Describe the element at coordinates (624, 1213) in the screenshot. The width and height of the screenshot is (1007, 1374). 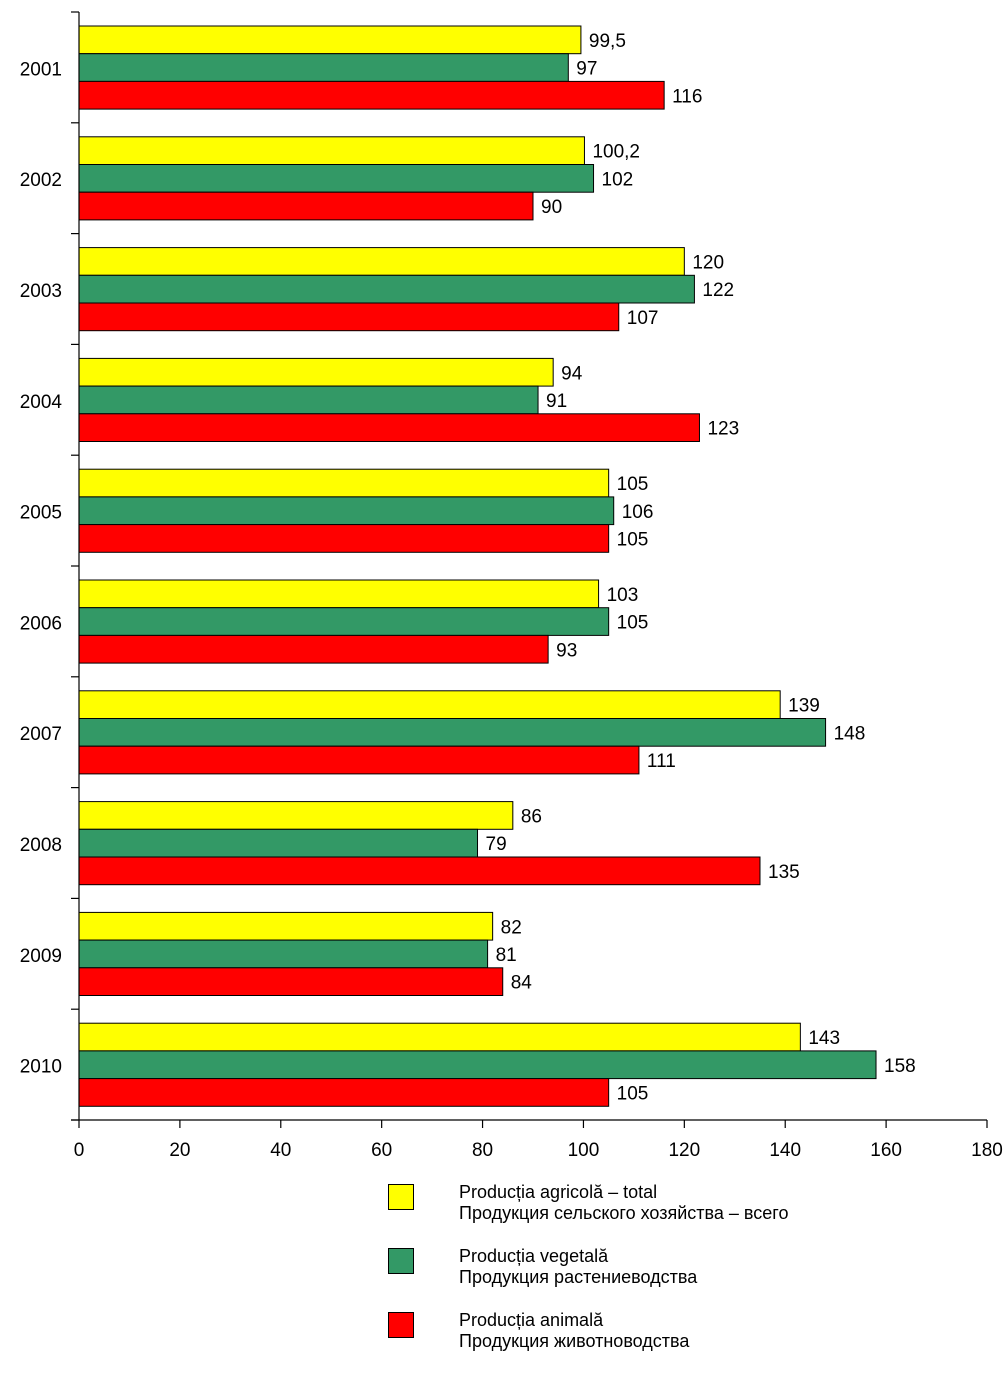
I see `legend-label-total-ru: Продукция сельского хозяйства – всего` at that location.